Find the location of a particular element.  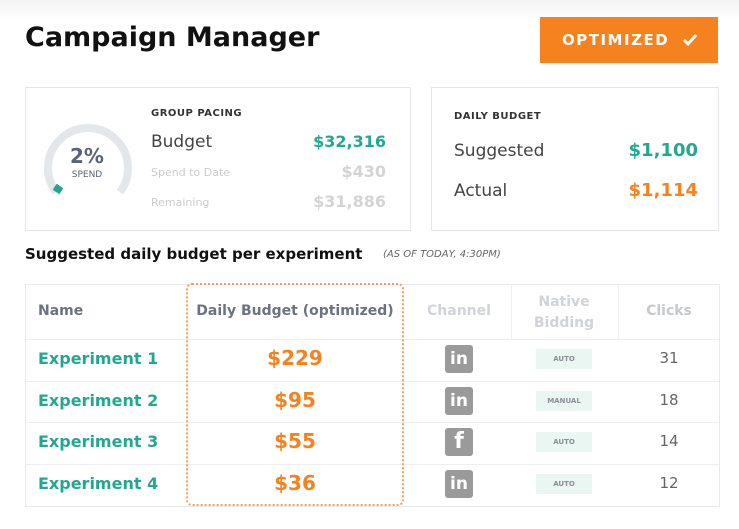

card-title: GROUP PACING is located at coordinates (197, 113).